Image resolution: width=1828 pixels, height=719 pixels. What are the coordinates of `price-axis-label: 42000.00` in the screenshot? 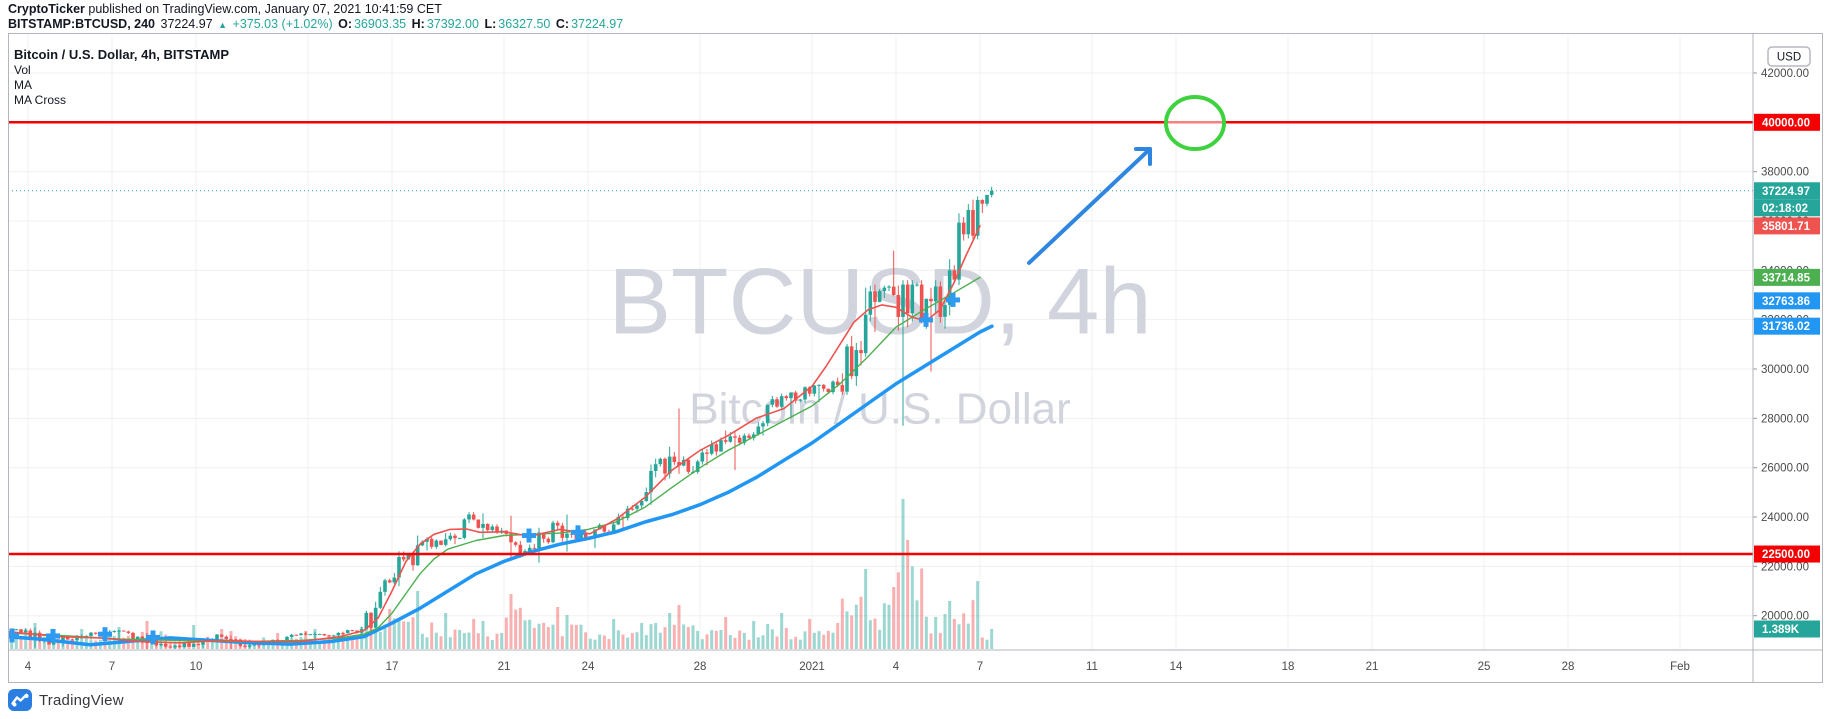 It's located at (1785, 74).